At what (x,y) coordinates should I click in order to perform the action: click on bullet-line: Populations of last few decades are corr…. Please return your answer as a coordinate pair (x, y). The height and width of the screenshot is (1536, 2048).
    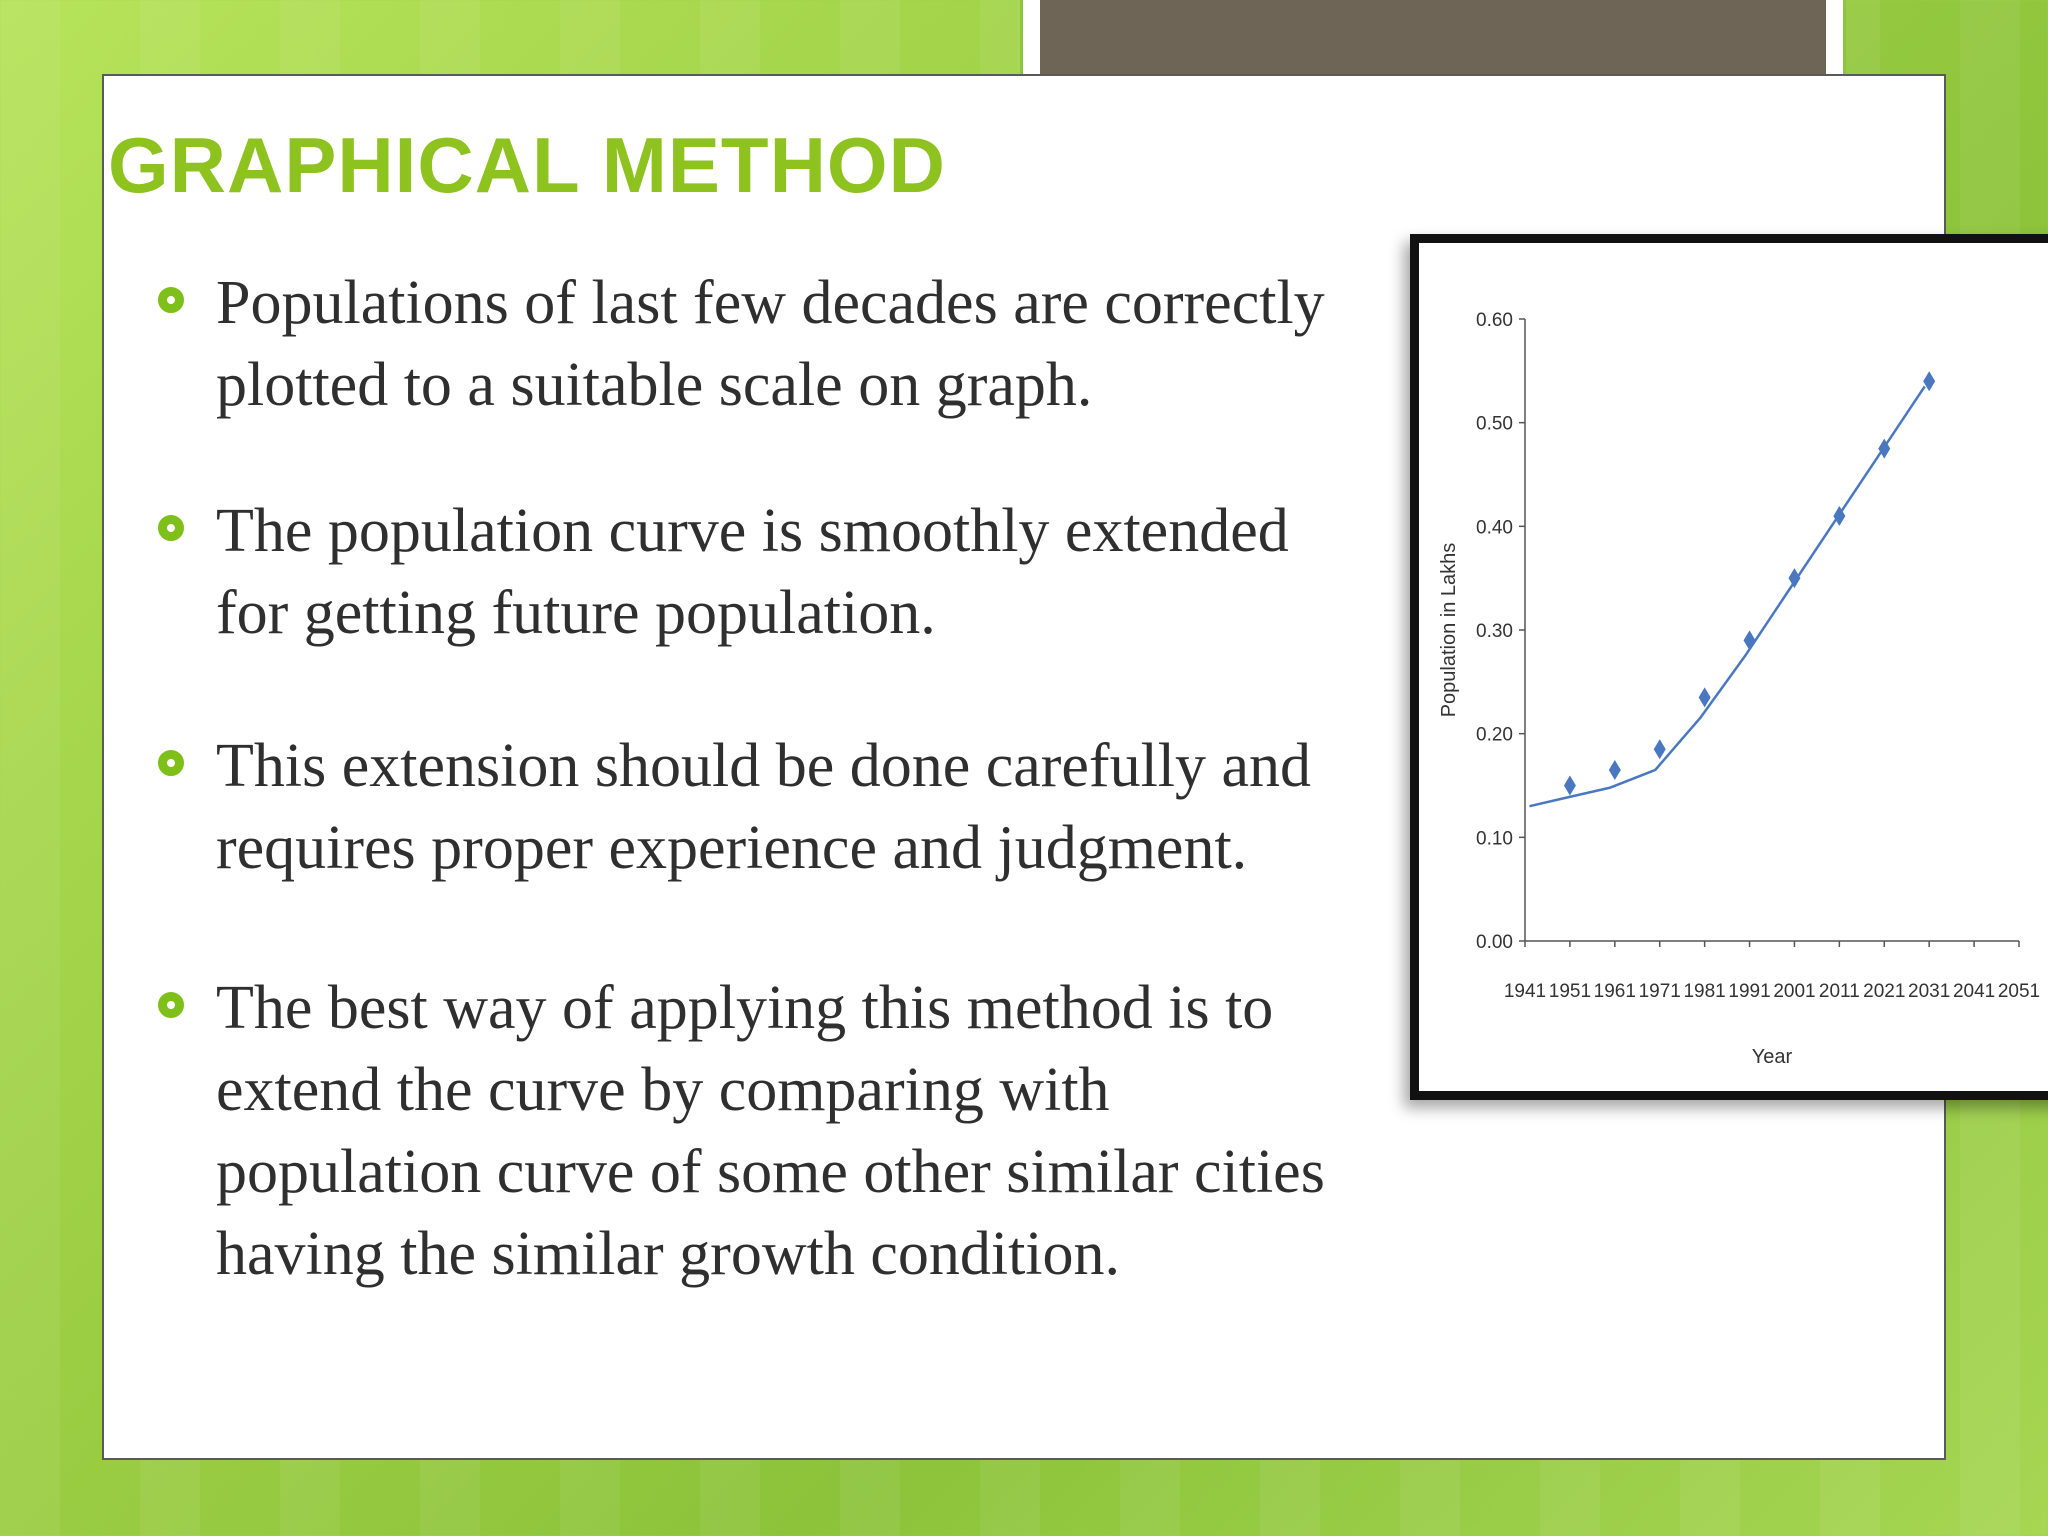
    Looking at the image, I should click on (770, 303).